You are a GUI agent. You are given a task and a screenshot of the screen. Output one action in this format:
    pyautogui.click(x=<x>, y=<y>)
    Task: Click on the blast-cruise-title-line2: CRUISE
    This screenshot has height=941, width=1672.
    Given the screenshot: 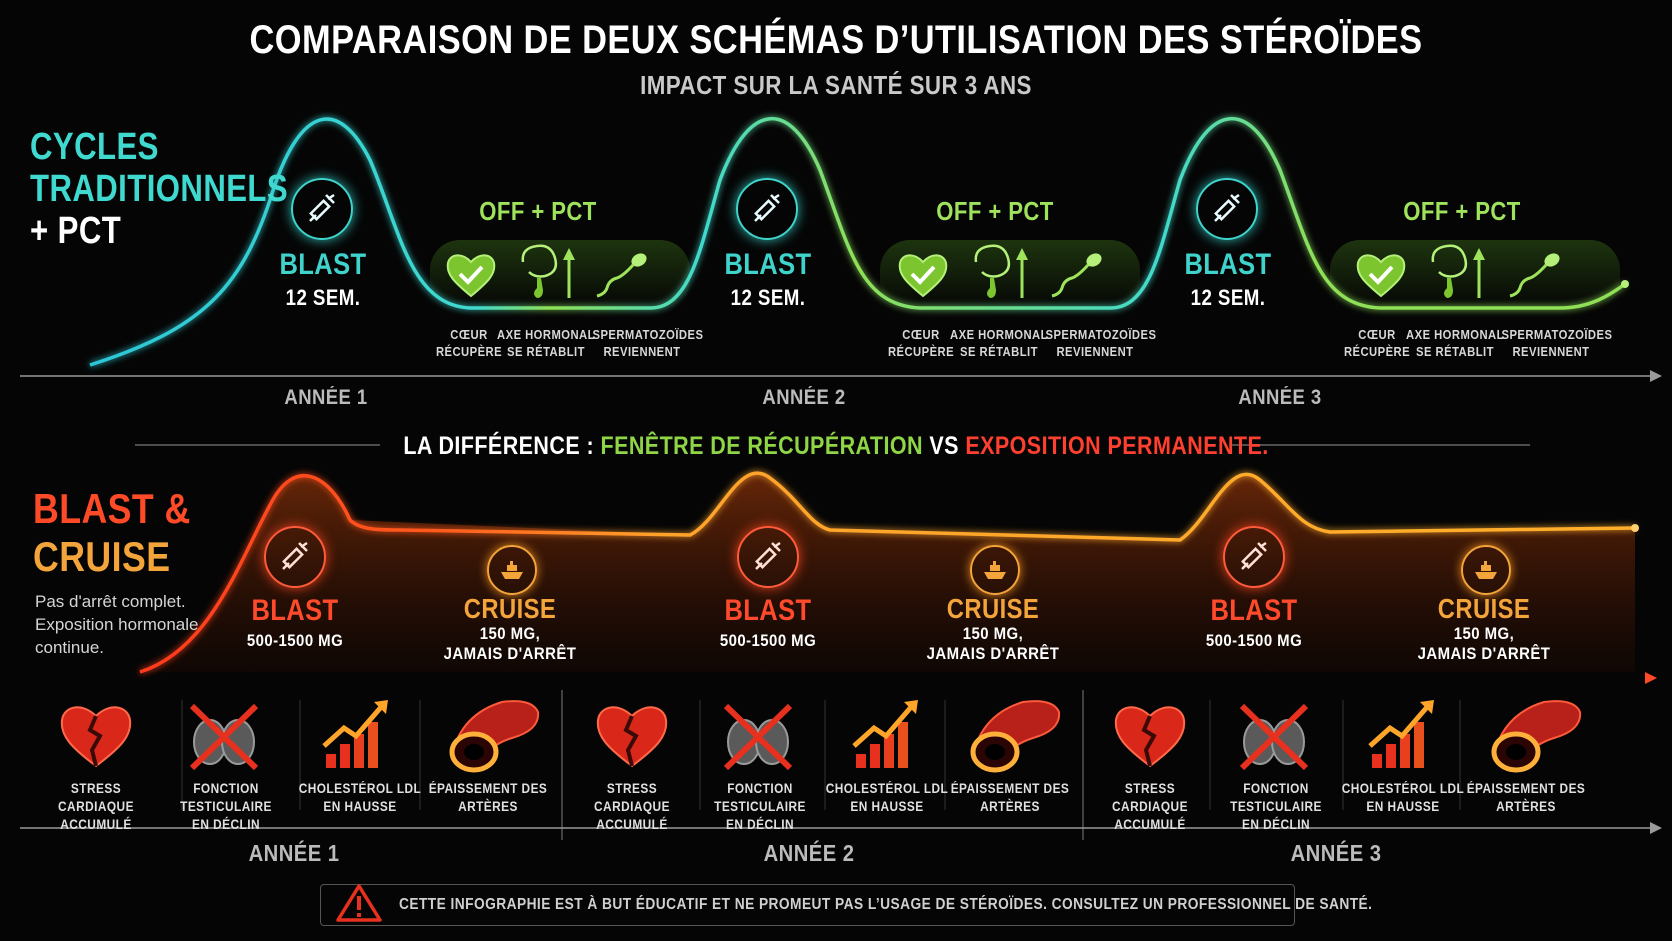 What is the action you would take?
    pyautogui.click(x=102, y=556)
    